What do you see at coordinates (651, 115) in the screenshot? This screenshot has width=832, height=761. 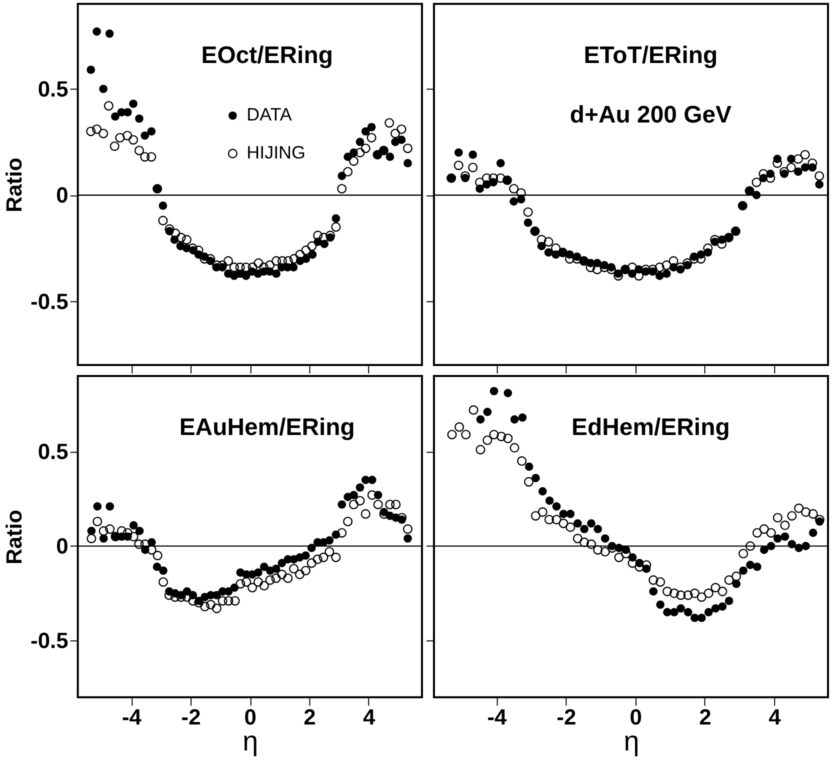 I see `annotation: d+Au 200 GeV` at bounding box center [651, 115].